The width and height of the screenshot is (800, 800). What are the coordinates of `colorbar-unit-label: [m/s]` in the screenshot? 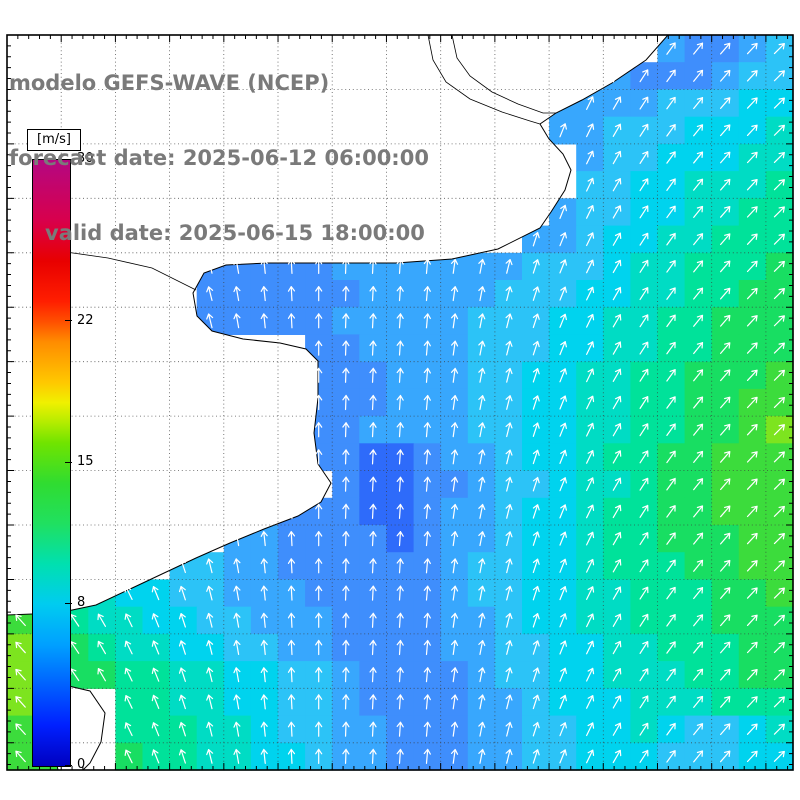 It's located at (54, 140).